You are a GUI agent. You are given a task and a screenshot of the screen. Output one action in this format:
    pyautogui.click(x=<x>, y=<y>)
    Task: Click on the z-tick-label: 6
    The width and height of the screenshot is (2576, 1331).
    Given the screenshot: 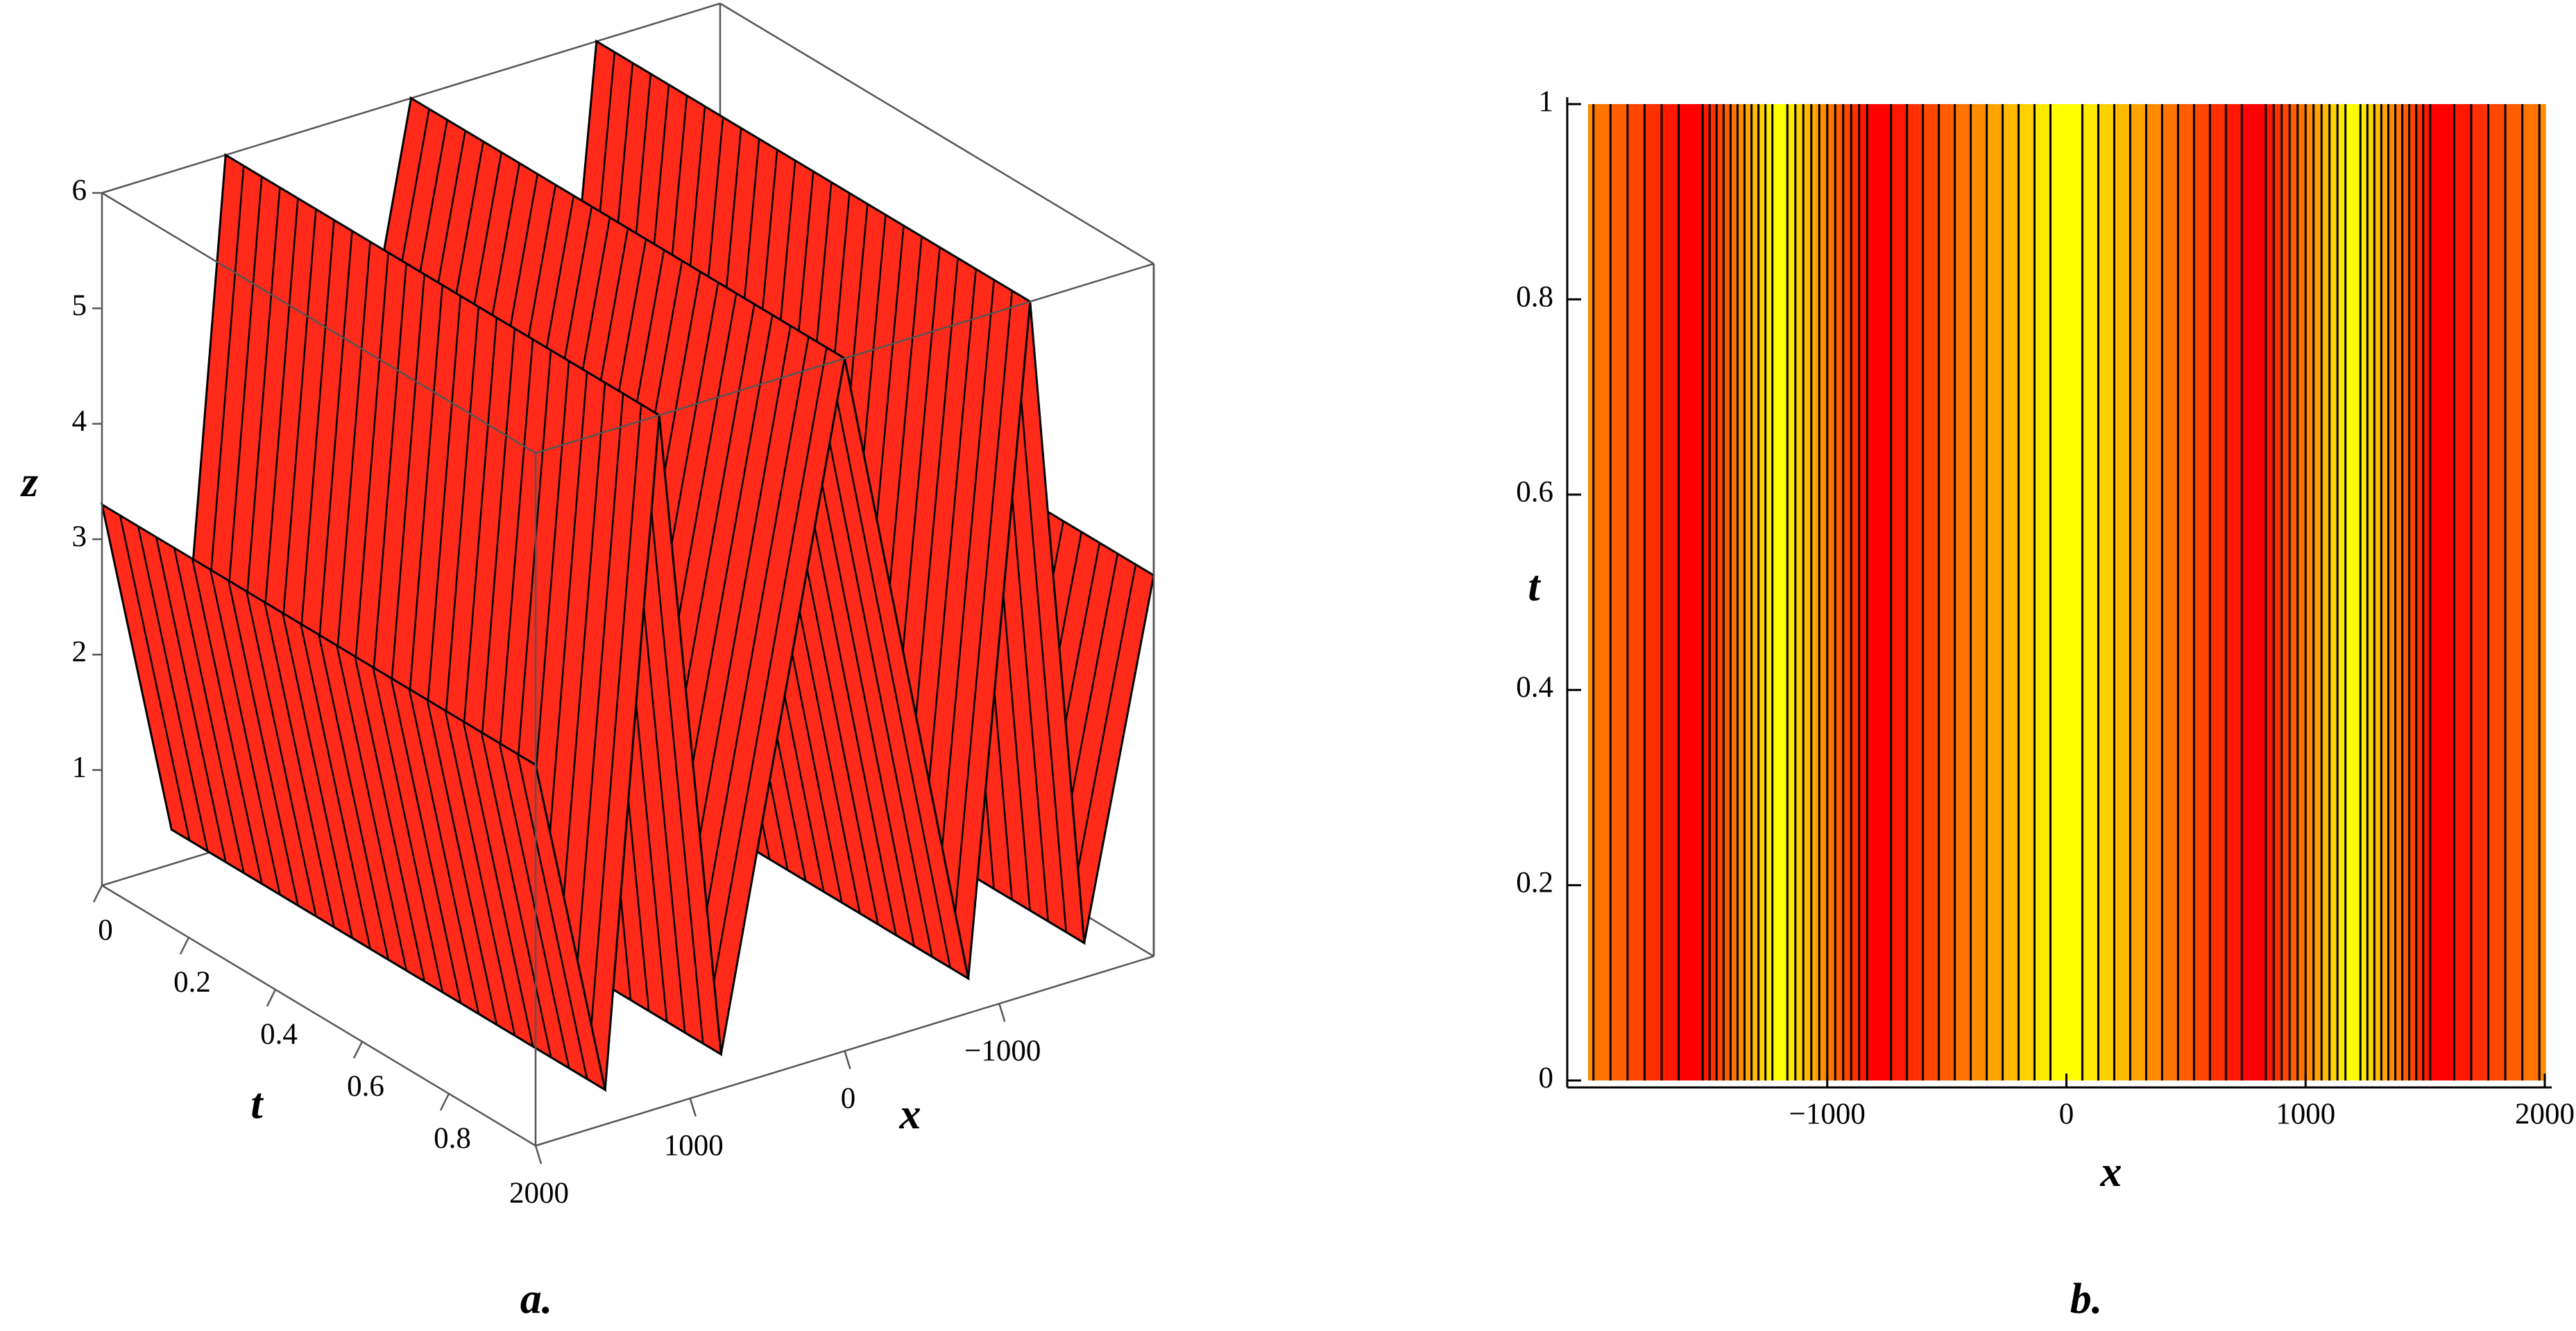 What is the action you would take?
    pyautogui.click(x=79, y=190)
    